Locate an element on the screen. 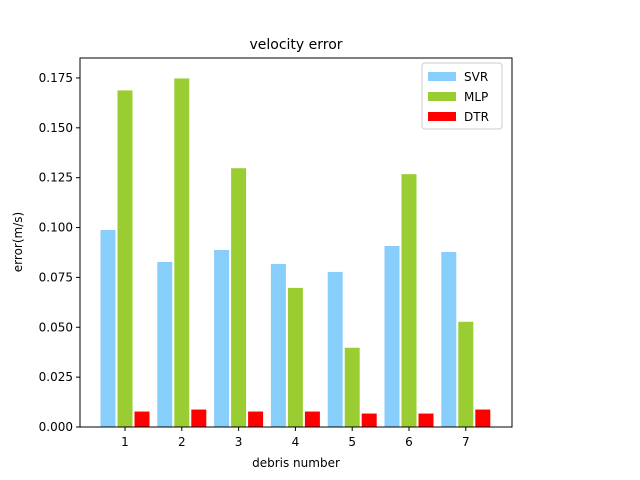  y-tick-label-6: 0.150 is located at coordinates (56, 128).